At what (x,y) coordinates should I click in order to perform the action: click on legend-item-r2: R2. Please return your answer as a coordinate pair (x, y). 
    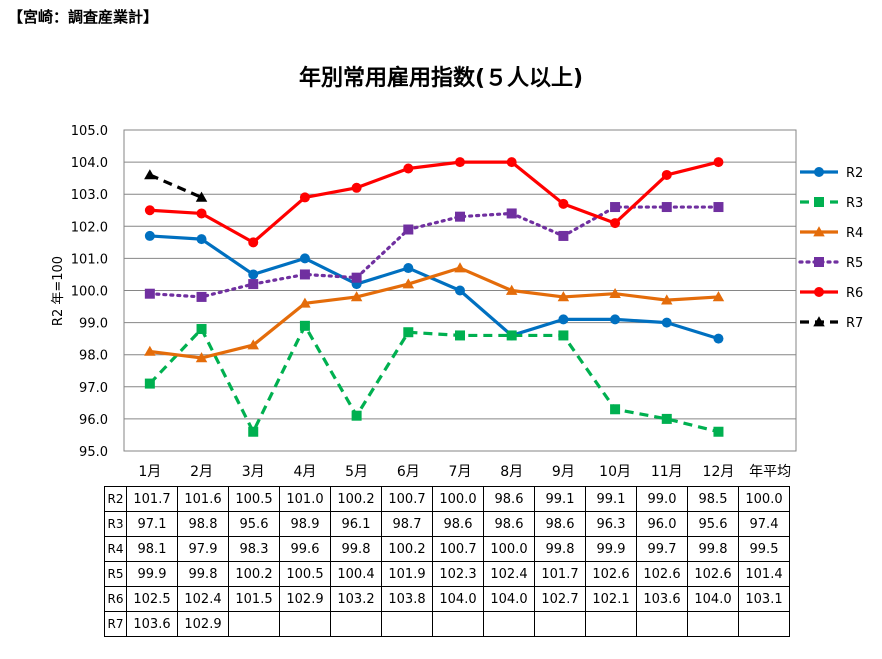
    Looking at the image, I should click on (831, 173).